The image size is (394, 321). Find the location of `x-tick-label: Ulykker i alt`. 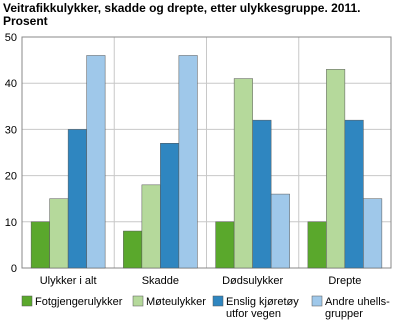

x-tick-label: Ulykker i alt is located at coordinates (68, 281).